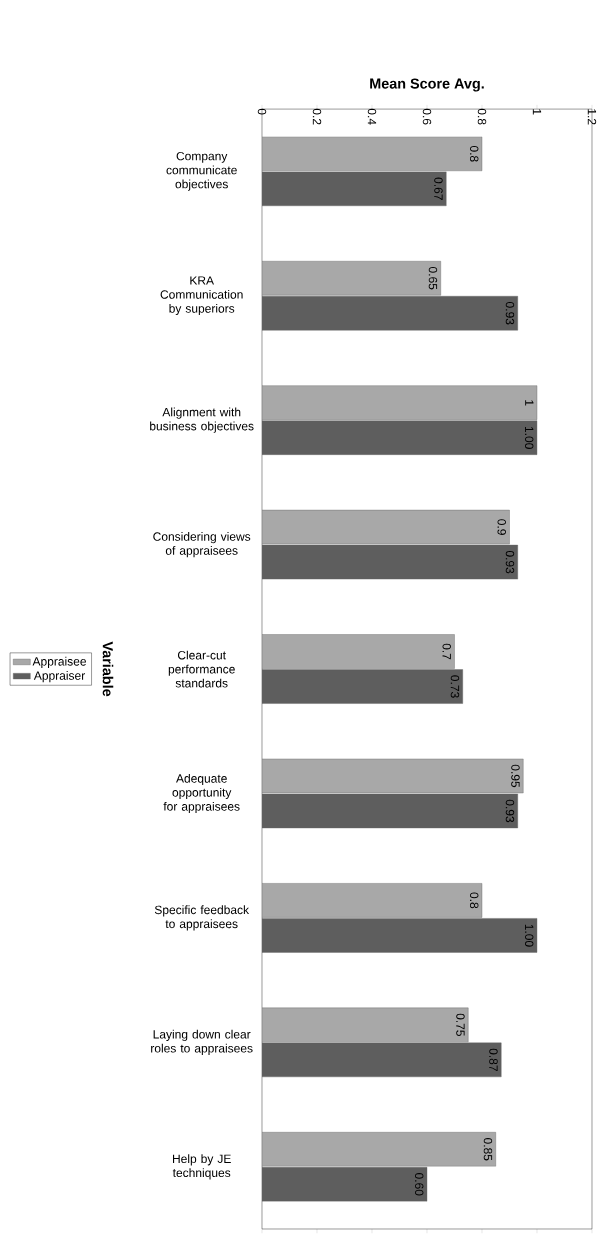  I want to click on y-tick-label: Laying down clear roles to appraisees, so click(202, 1042).